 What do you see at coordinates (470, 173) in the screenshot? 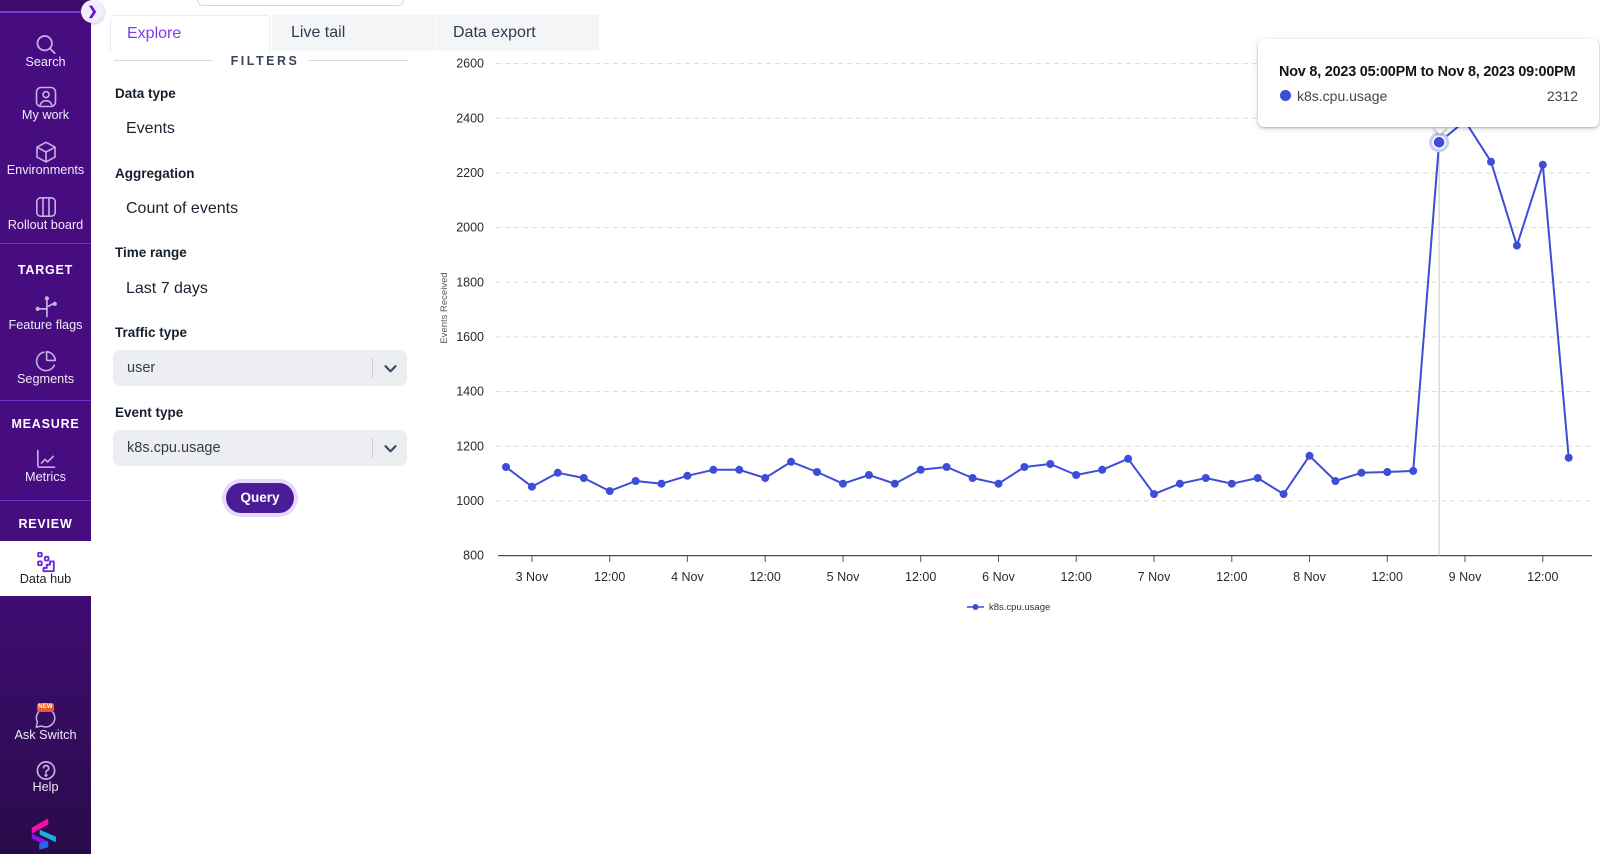
I see `svg-text: 2200` at bounding box center [470, 173].